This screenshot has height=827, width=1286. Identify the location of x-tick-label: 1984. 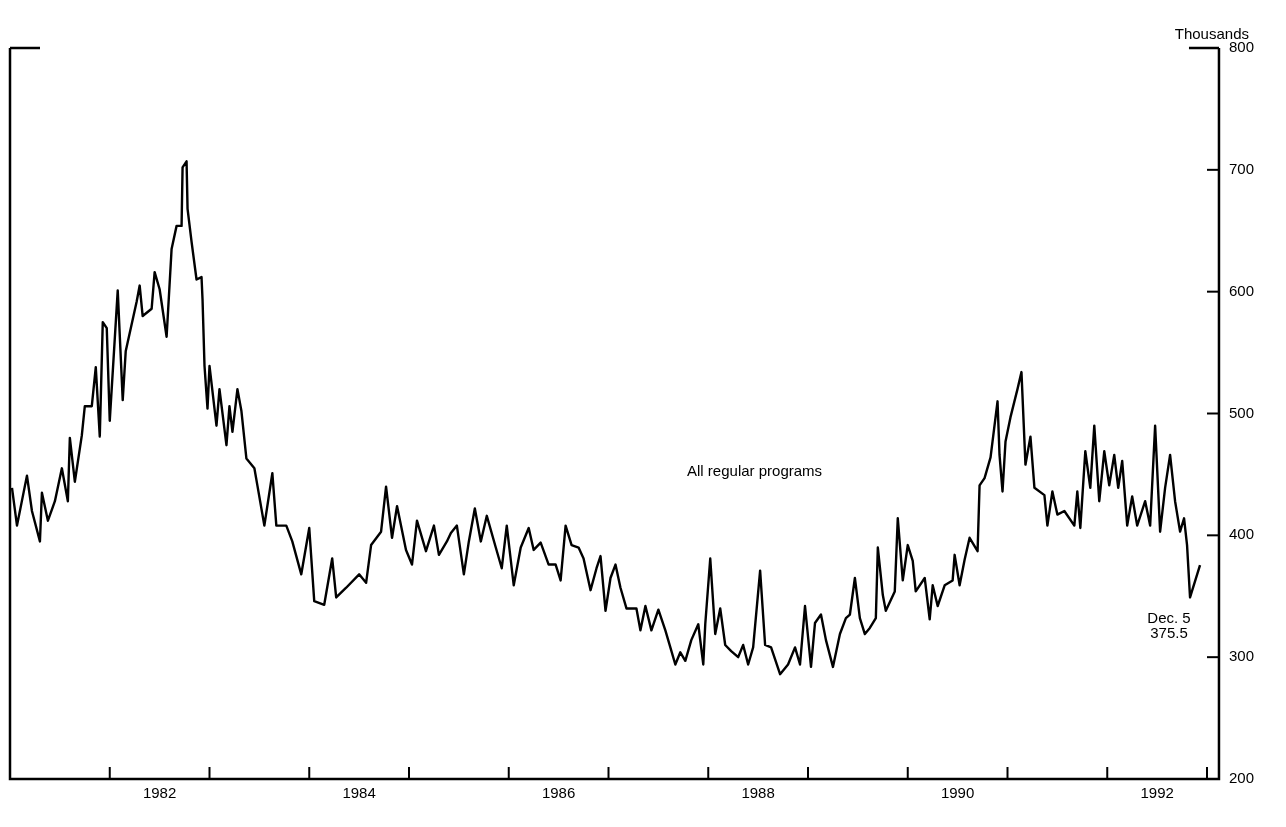
(359, 793).